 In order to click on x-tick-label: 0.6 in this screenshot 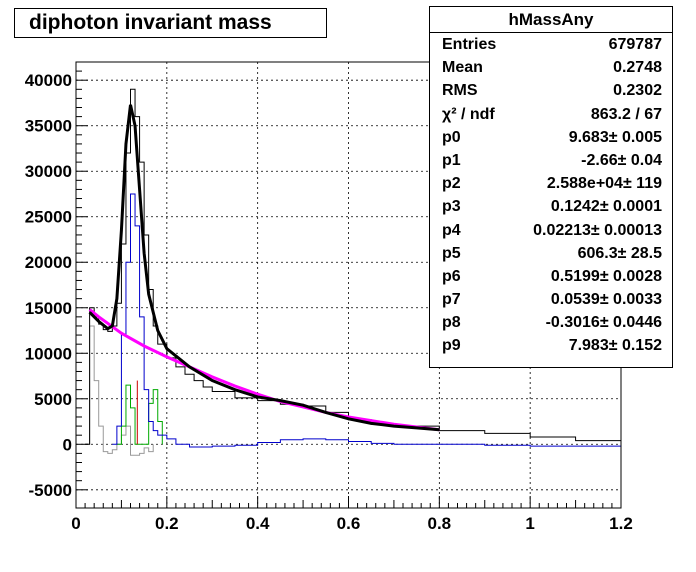, I will do `click(349, 523)`.